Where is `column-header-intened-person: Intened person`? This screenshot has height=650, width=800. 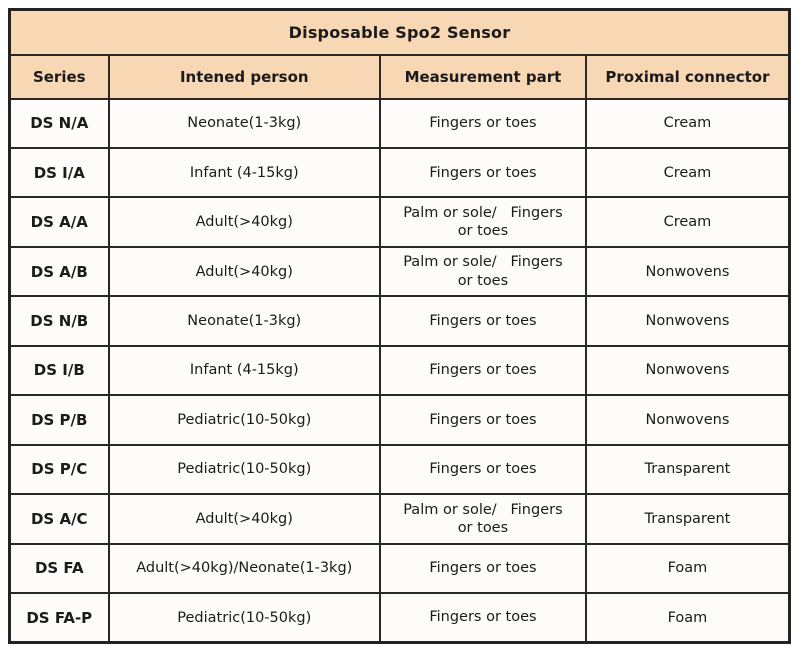 column-header-intened-person: Intened person is located at coordinates (244, 76).